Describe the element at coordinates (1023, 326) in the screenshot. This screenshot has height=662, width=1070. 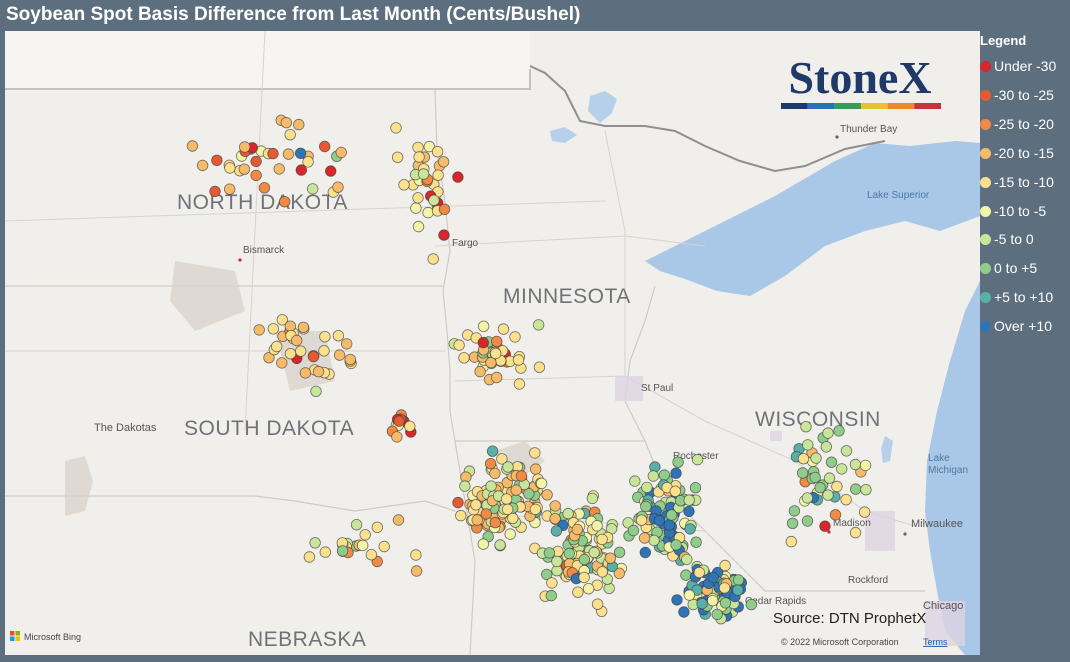
I see `legend-label: Over +10` at that location.